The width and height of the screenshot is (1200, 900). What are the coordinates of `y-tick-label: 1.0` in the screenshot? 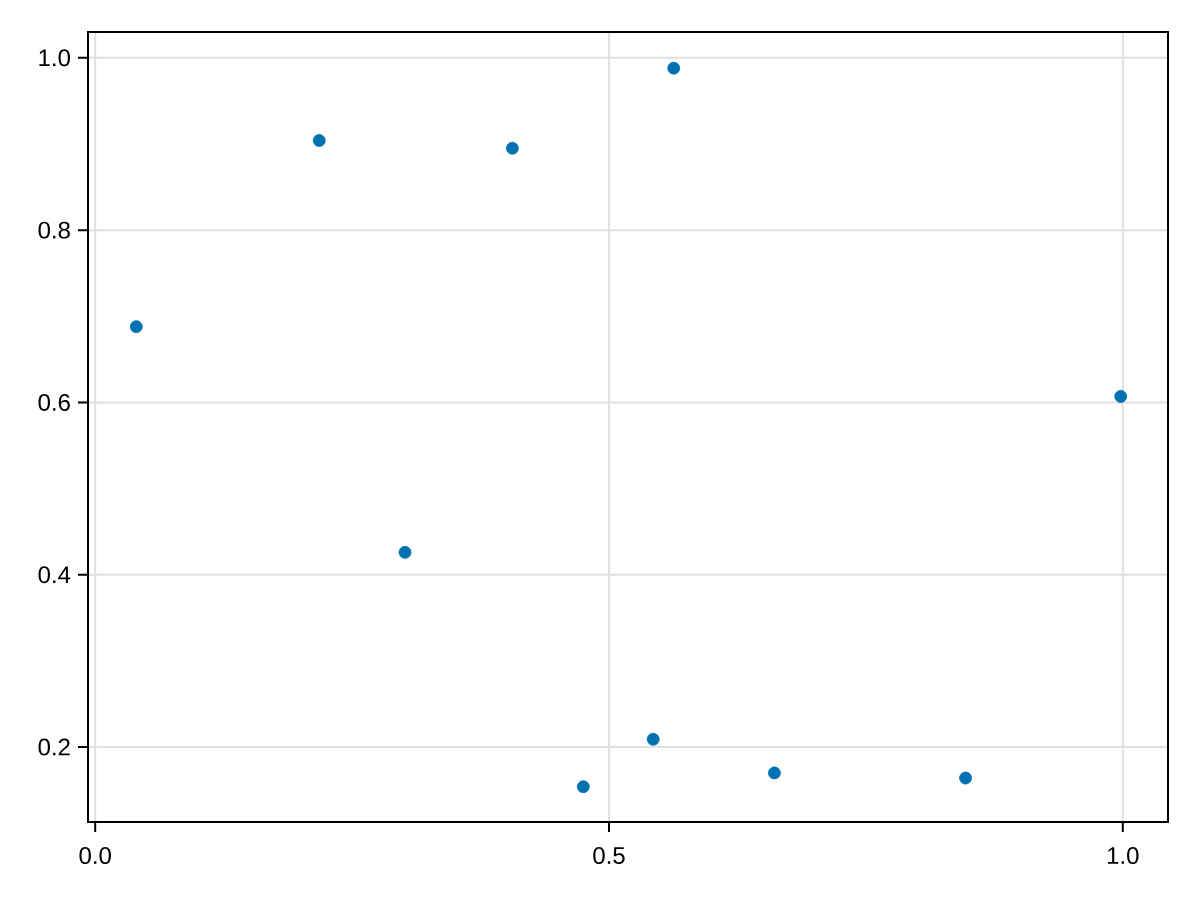 It's located at (55, 58).